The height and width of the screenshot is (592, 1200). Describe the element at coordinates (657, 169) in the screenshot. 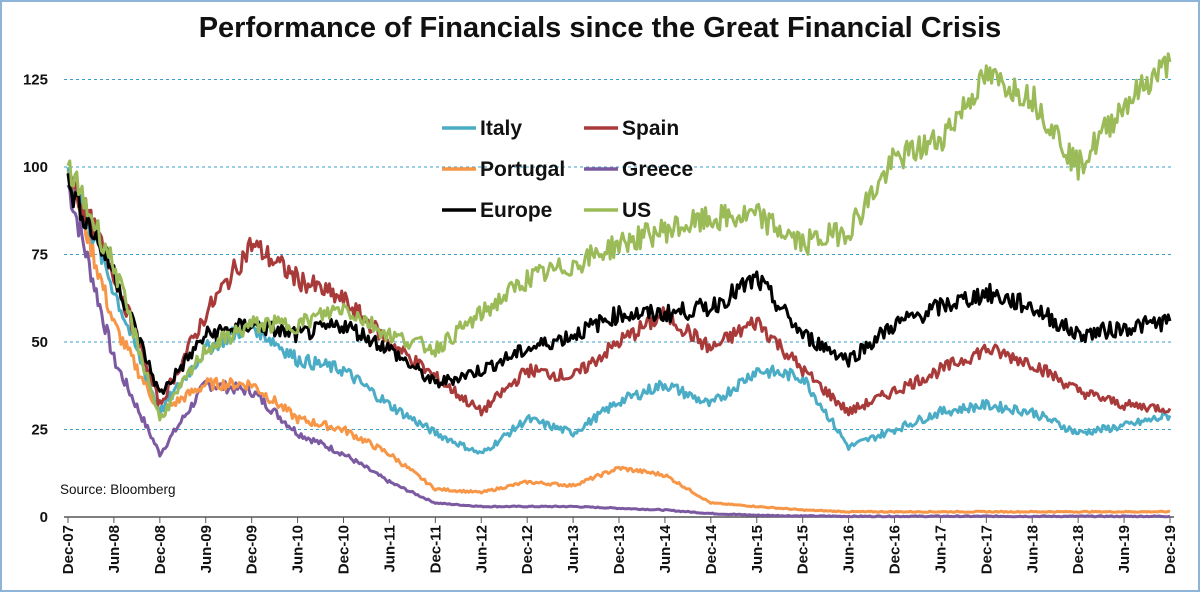

I see `legend-label-greece: Greece` at that location.